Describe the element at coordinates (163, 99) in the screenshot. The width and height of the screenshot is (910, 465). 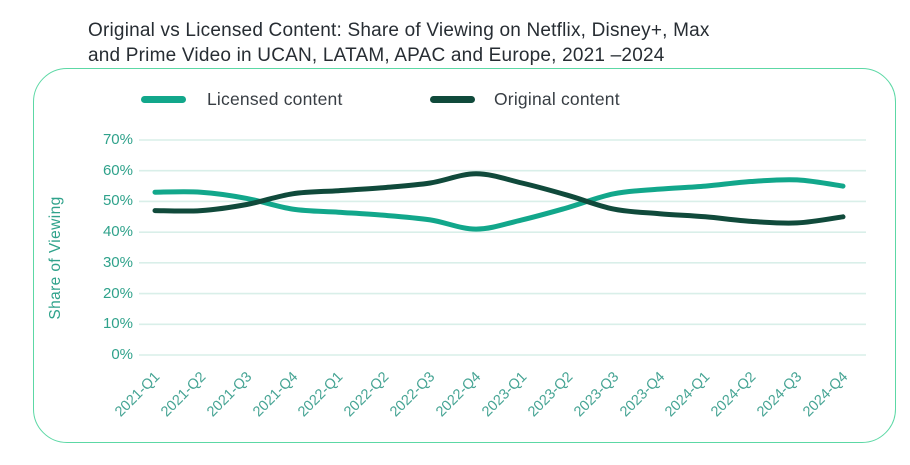
I see `legend-swatch-licensed-icon` at that location.